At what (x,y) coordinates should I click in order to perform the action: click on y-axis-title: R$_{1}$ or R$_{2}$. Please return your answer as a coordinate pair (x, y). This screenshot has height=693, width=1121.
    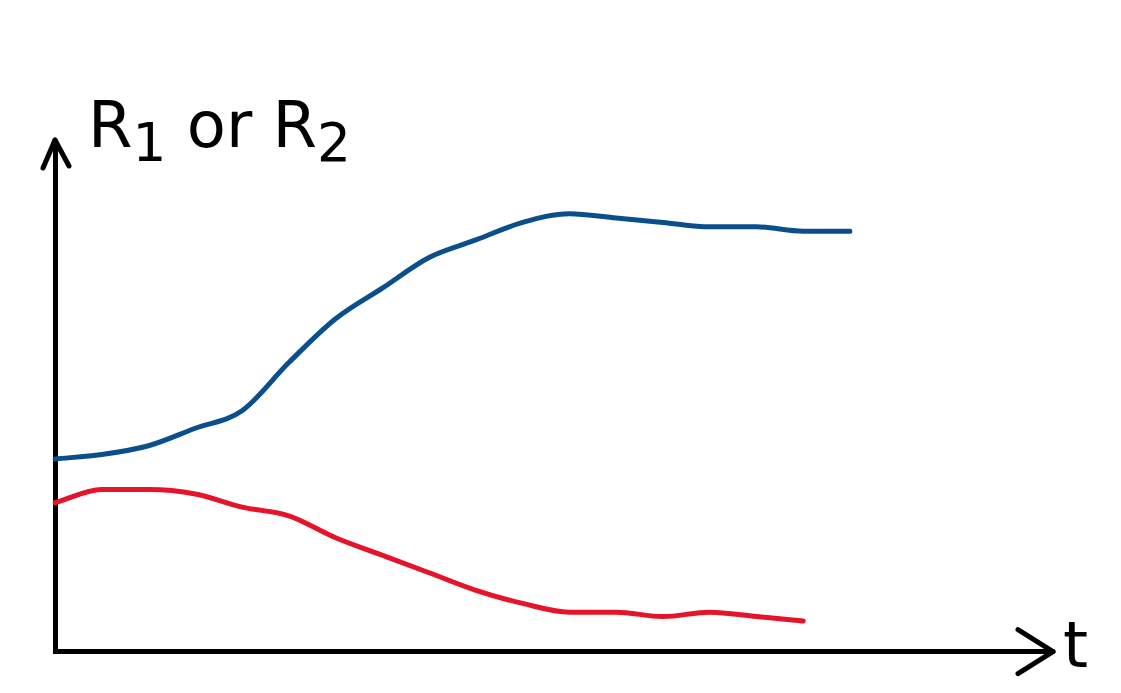
    Looking at the image, I should click on (219, 131).